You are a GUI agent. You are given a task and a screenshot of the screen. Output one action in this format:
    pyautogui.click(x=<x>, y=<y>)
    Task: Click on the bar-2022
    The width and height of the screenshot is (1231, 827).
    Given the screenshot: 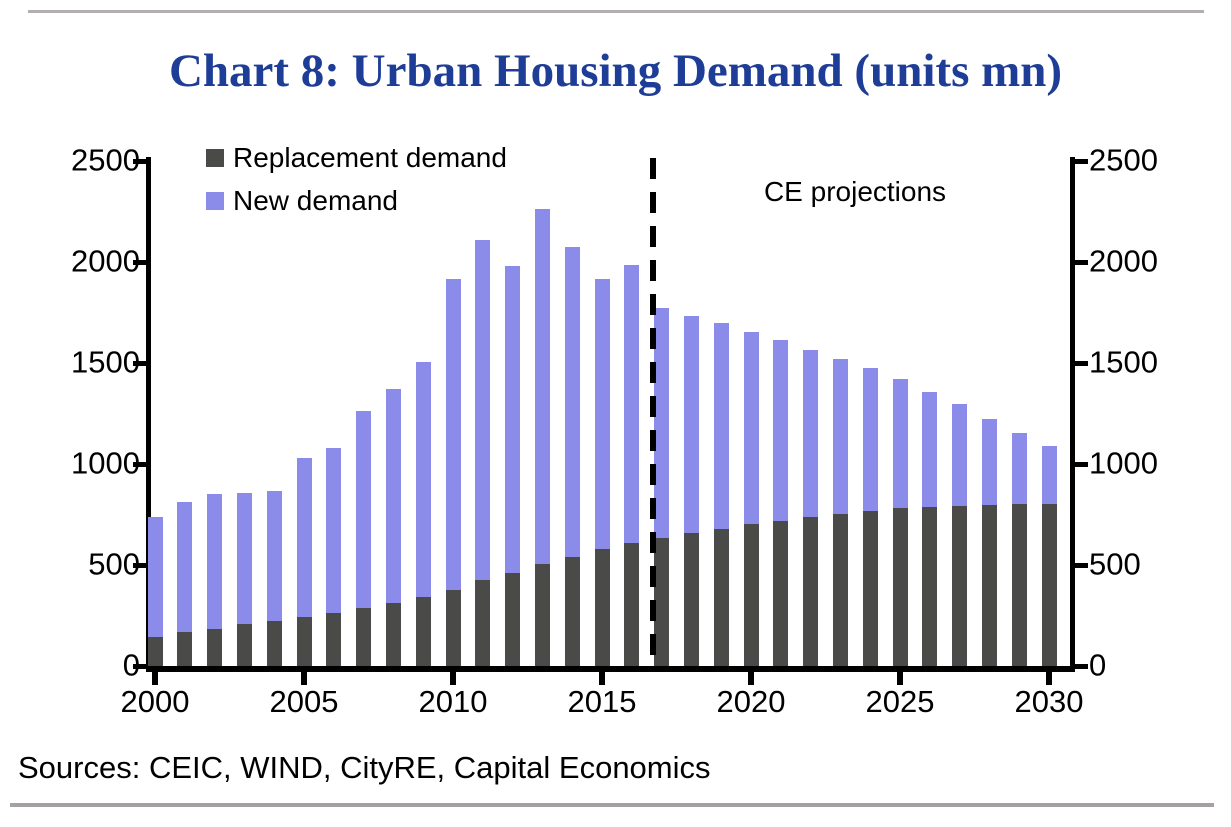 What is the action you would take?
    pyautogui.click(x=811, y=507)
    